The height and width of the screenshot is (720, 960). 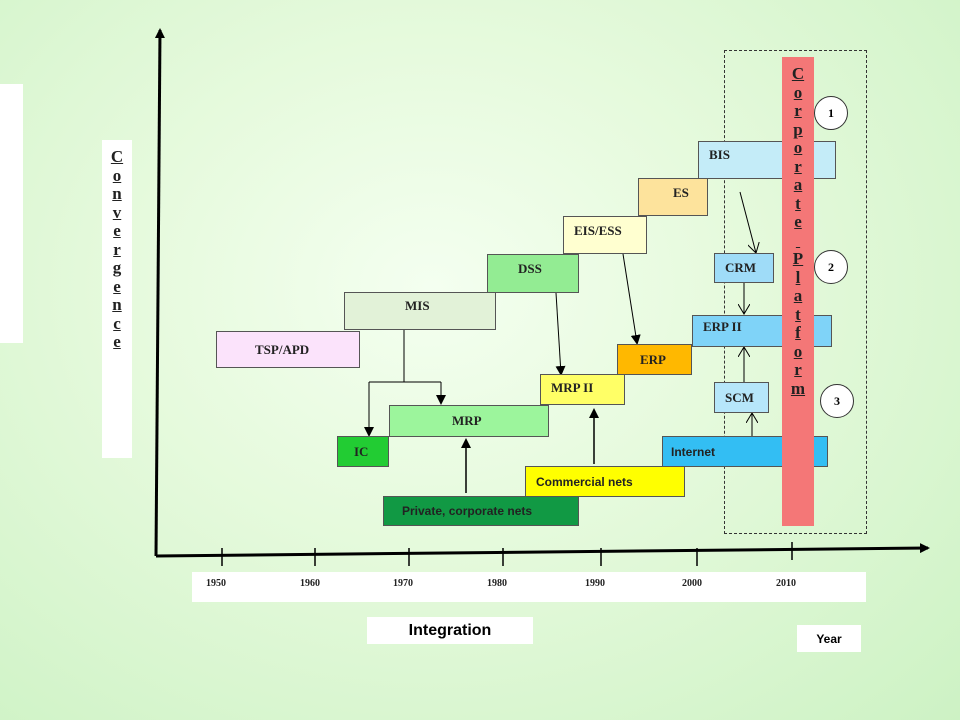 I want to click on year-2010: 2010, so click(x=786, y=583).